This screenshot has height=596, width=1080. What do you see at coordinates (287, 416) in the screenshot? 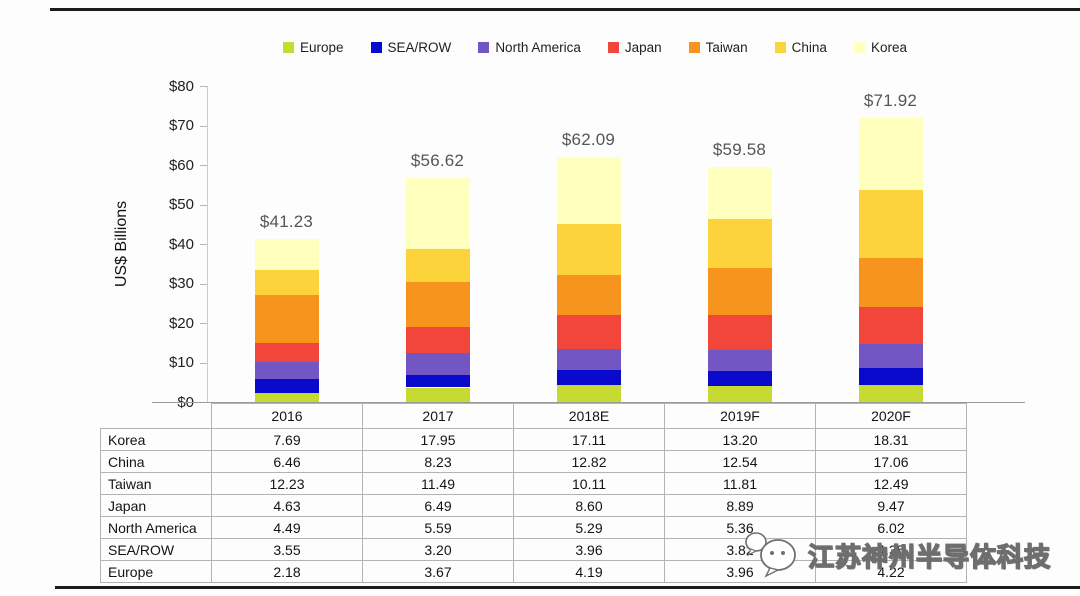
I see `table-year-header: 2016` at bounding box center [287, 416].